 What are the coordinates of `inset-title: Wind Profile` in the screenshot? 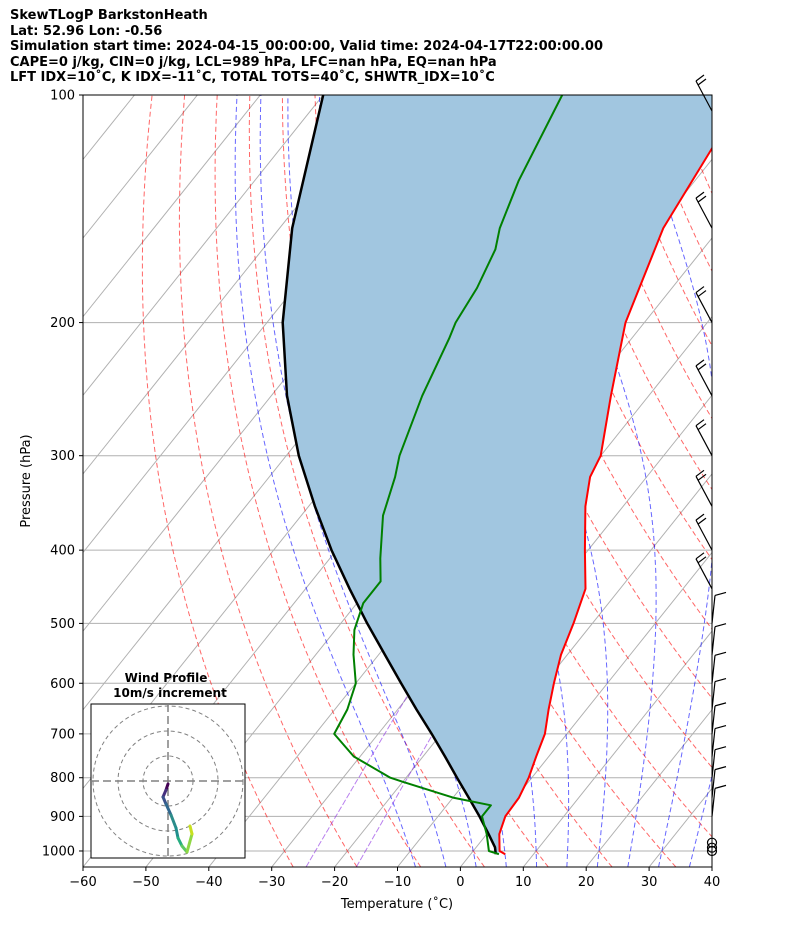 It's located at (166, 678).